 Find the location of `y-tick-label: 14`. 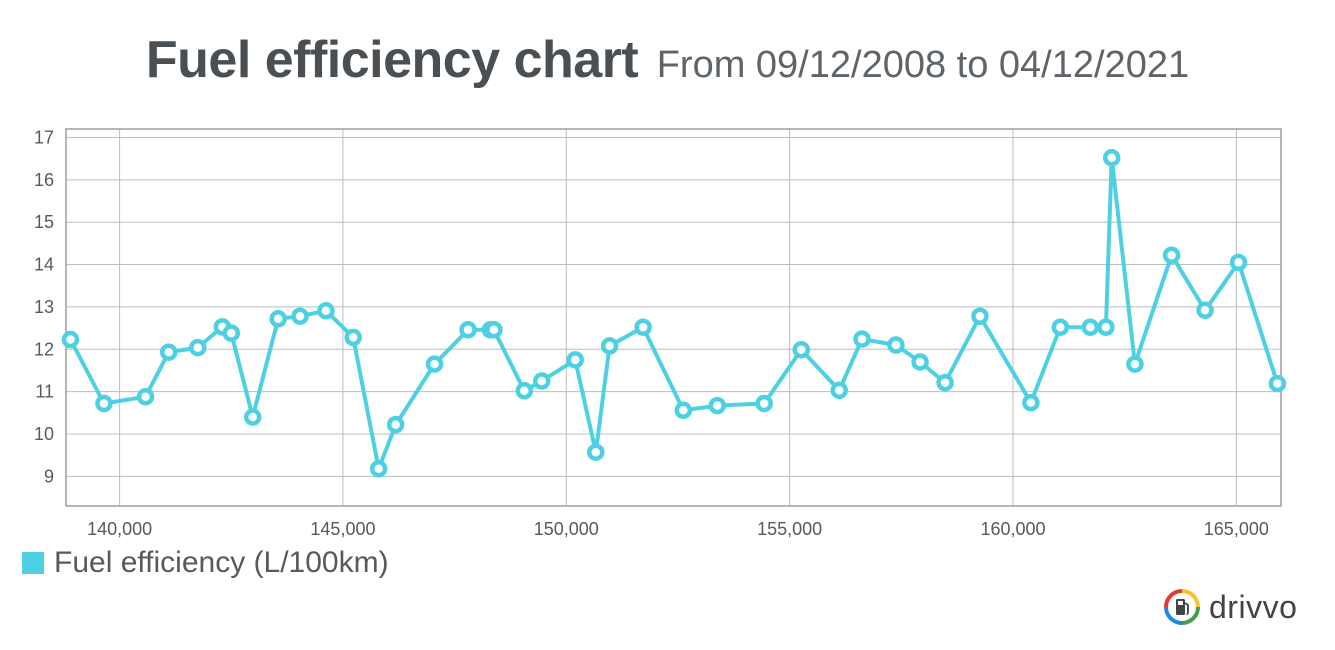

y-tick-label: 14 is located at coordinates (44, 265).